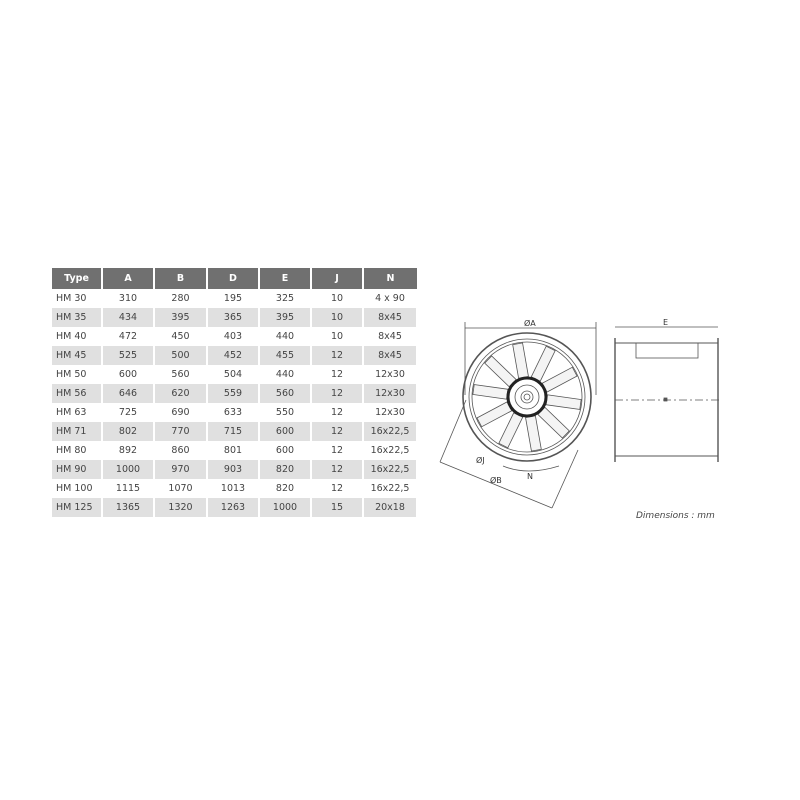  I want to click on fan-blades, so click(527, 397).